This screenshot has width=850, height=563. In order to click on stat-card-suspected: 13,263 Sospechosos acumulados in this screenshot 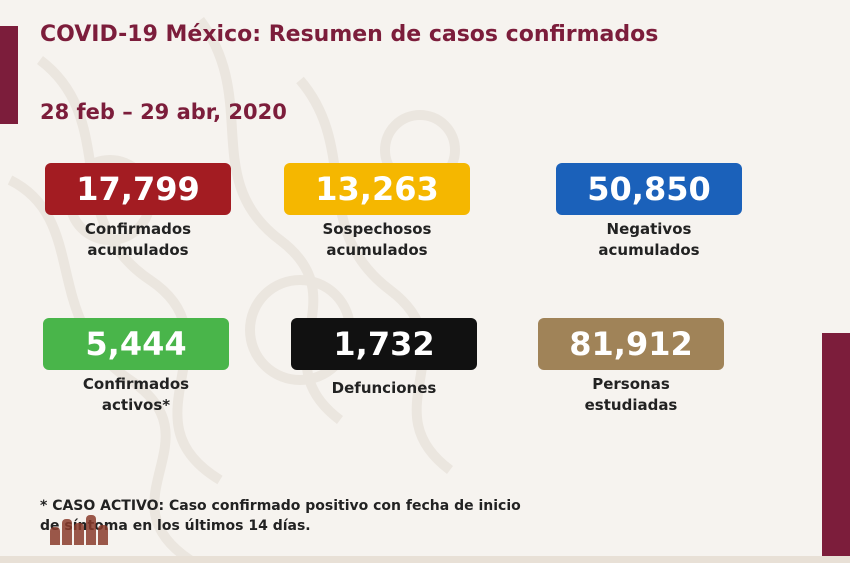, I will do `click(377, 212)`.